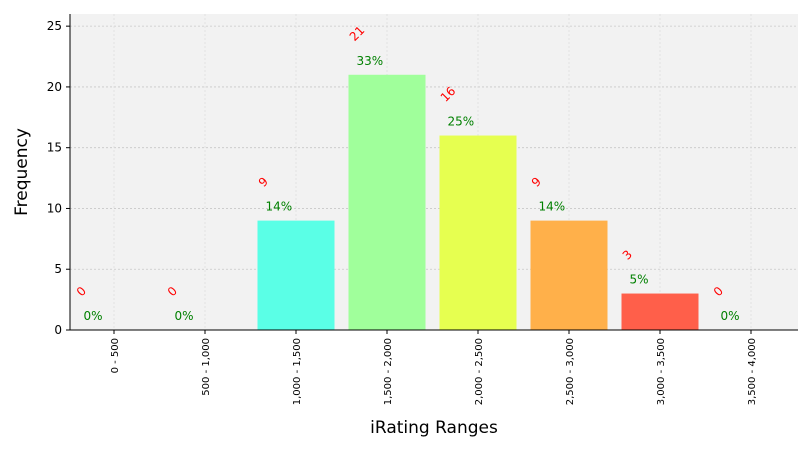 This screenshot has height=450, width=810. Describe the element at coordinates (370, 61) in the screenshot. I see `percent-label: 33%` at that location.